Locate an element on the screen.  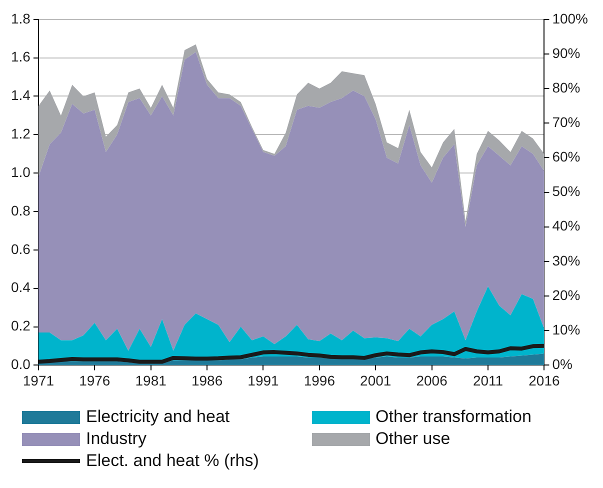
legend-label: Other transformation is located at coordinates (454, 417).